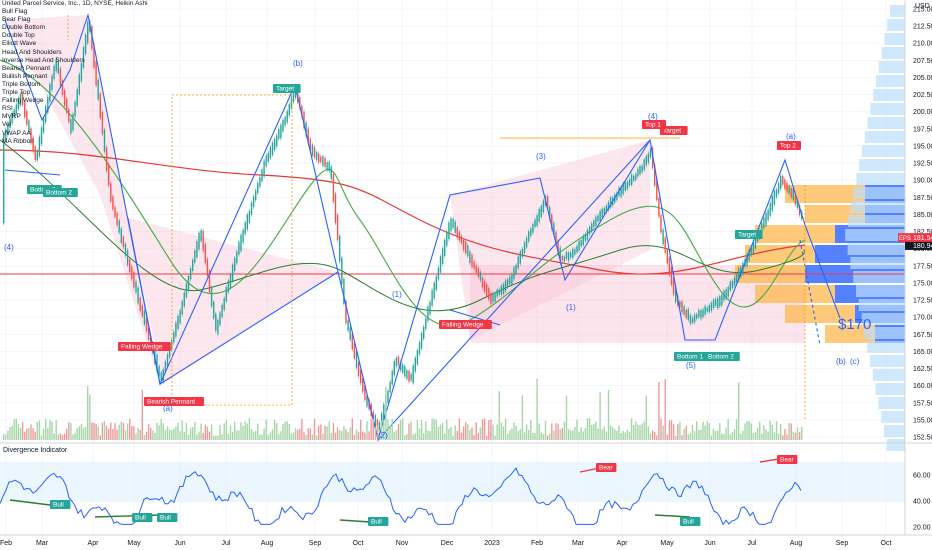  I want to click on volume-profile-bar, so click(795, 294).